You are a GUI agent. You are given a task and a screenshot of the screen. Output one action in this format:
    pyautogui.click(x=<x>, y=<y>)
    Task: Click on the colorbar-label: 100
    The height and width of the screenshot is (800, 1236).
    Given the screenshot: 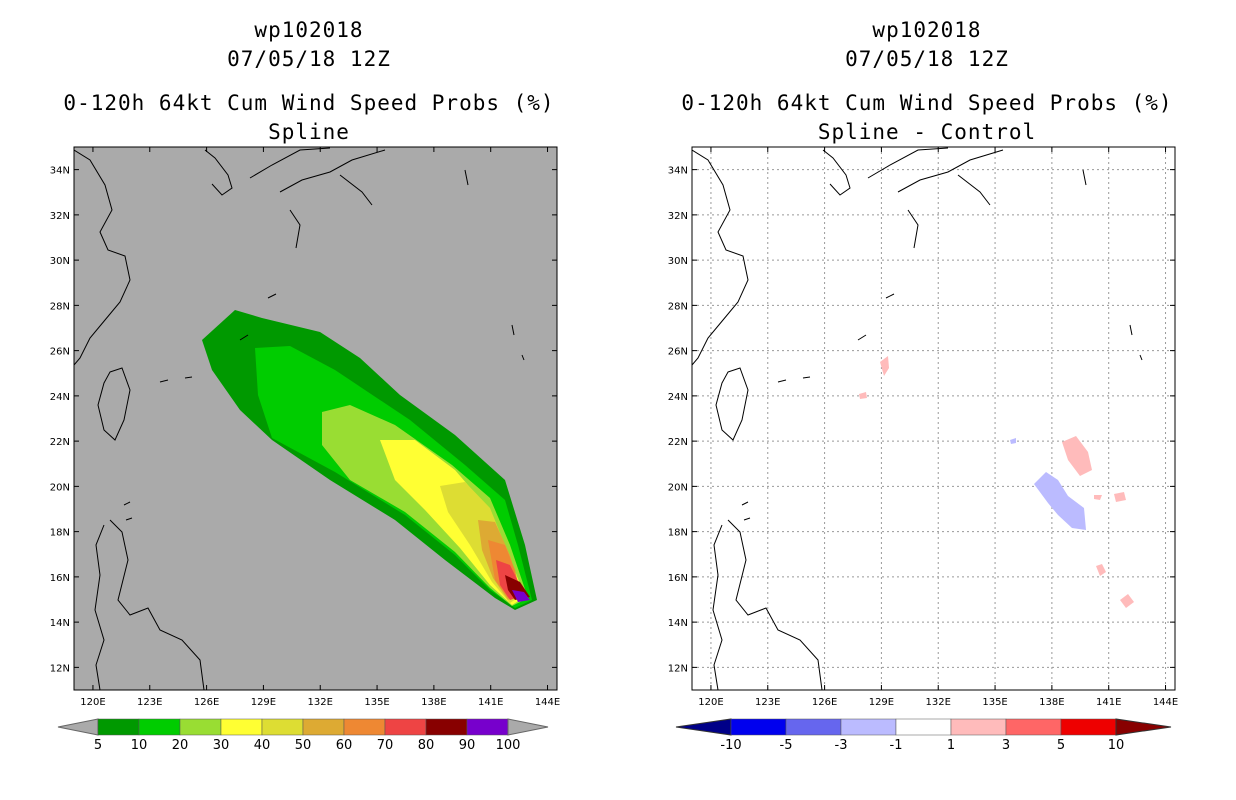 What is the action you would take?
    pyautogui.click(x=508, y=745)
    